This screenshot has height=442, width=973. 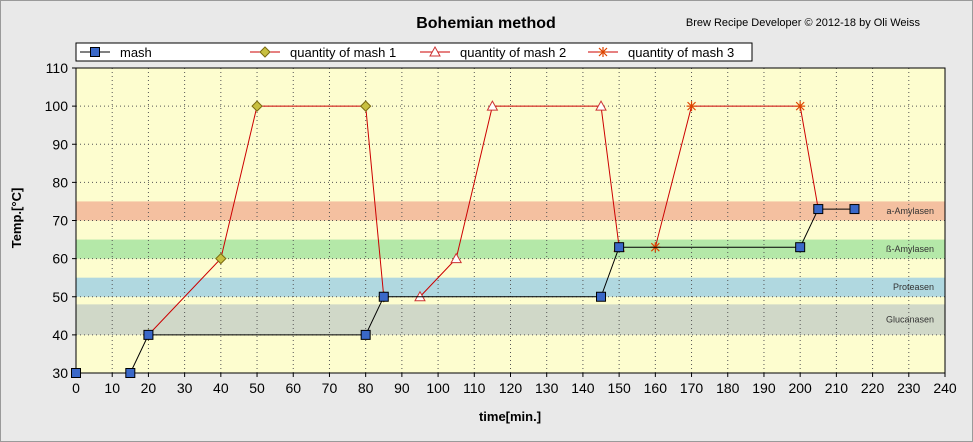 What do you see at coordinates (800, 388) in the screenshot?
I see `x-tick-label: 200` at bounding box center [800, 388].